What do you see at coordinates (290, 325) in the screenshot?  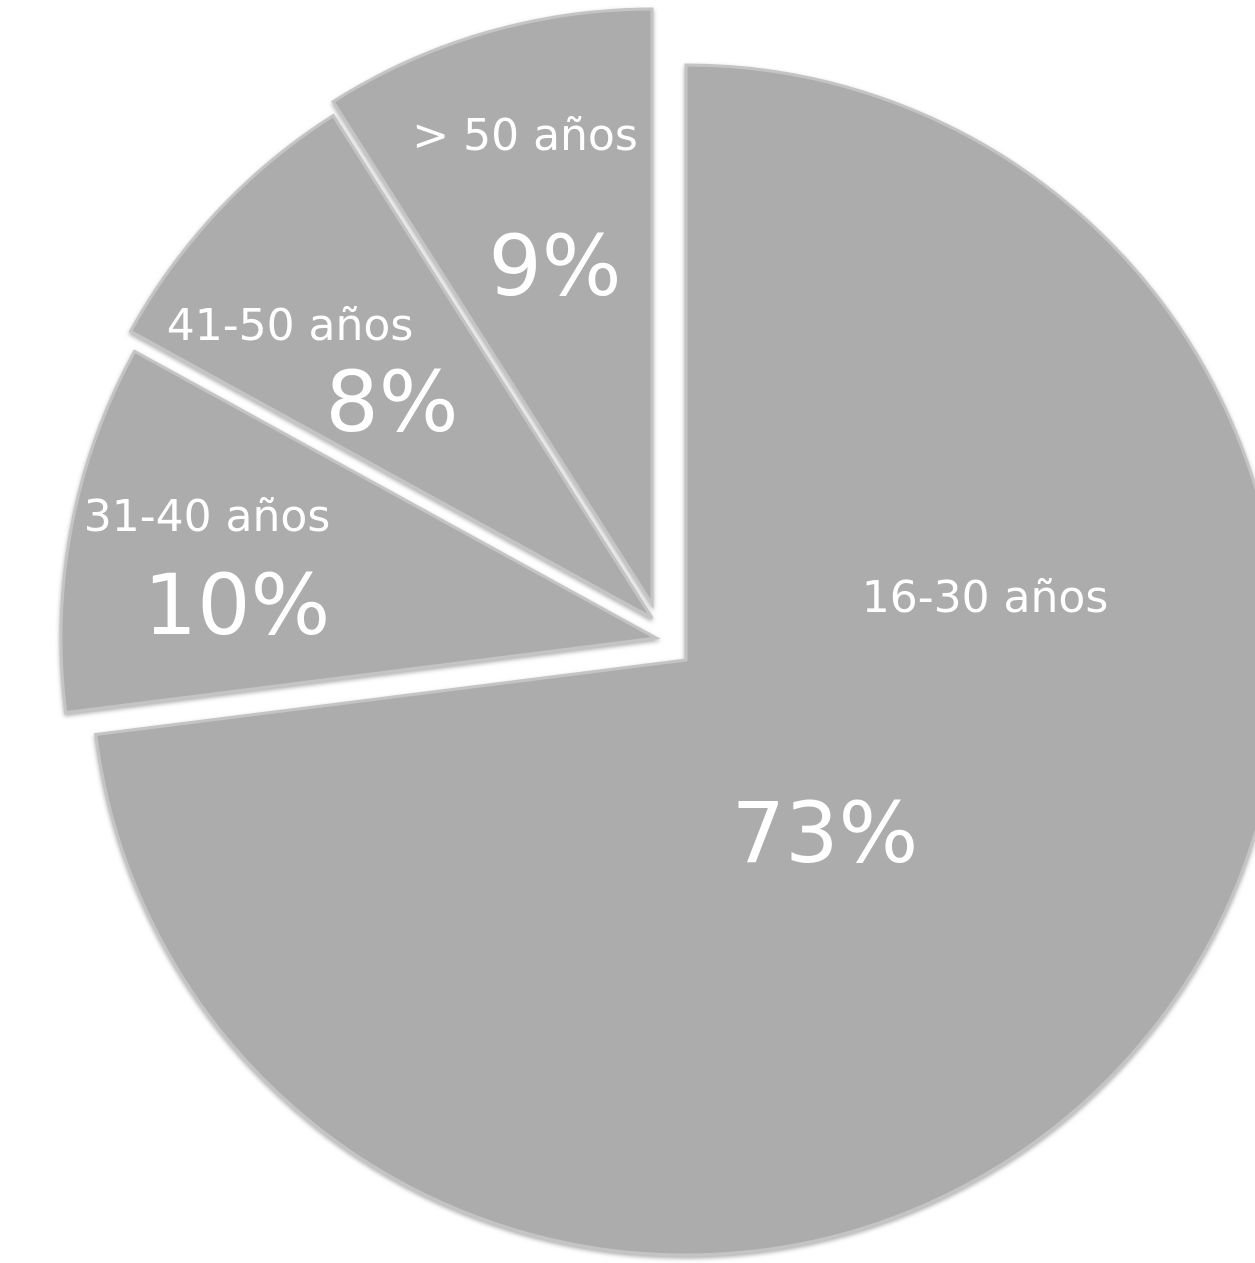 I see `slice-category-label: 41-50 años` at bounding box center [290, 325].